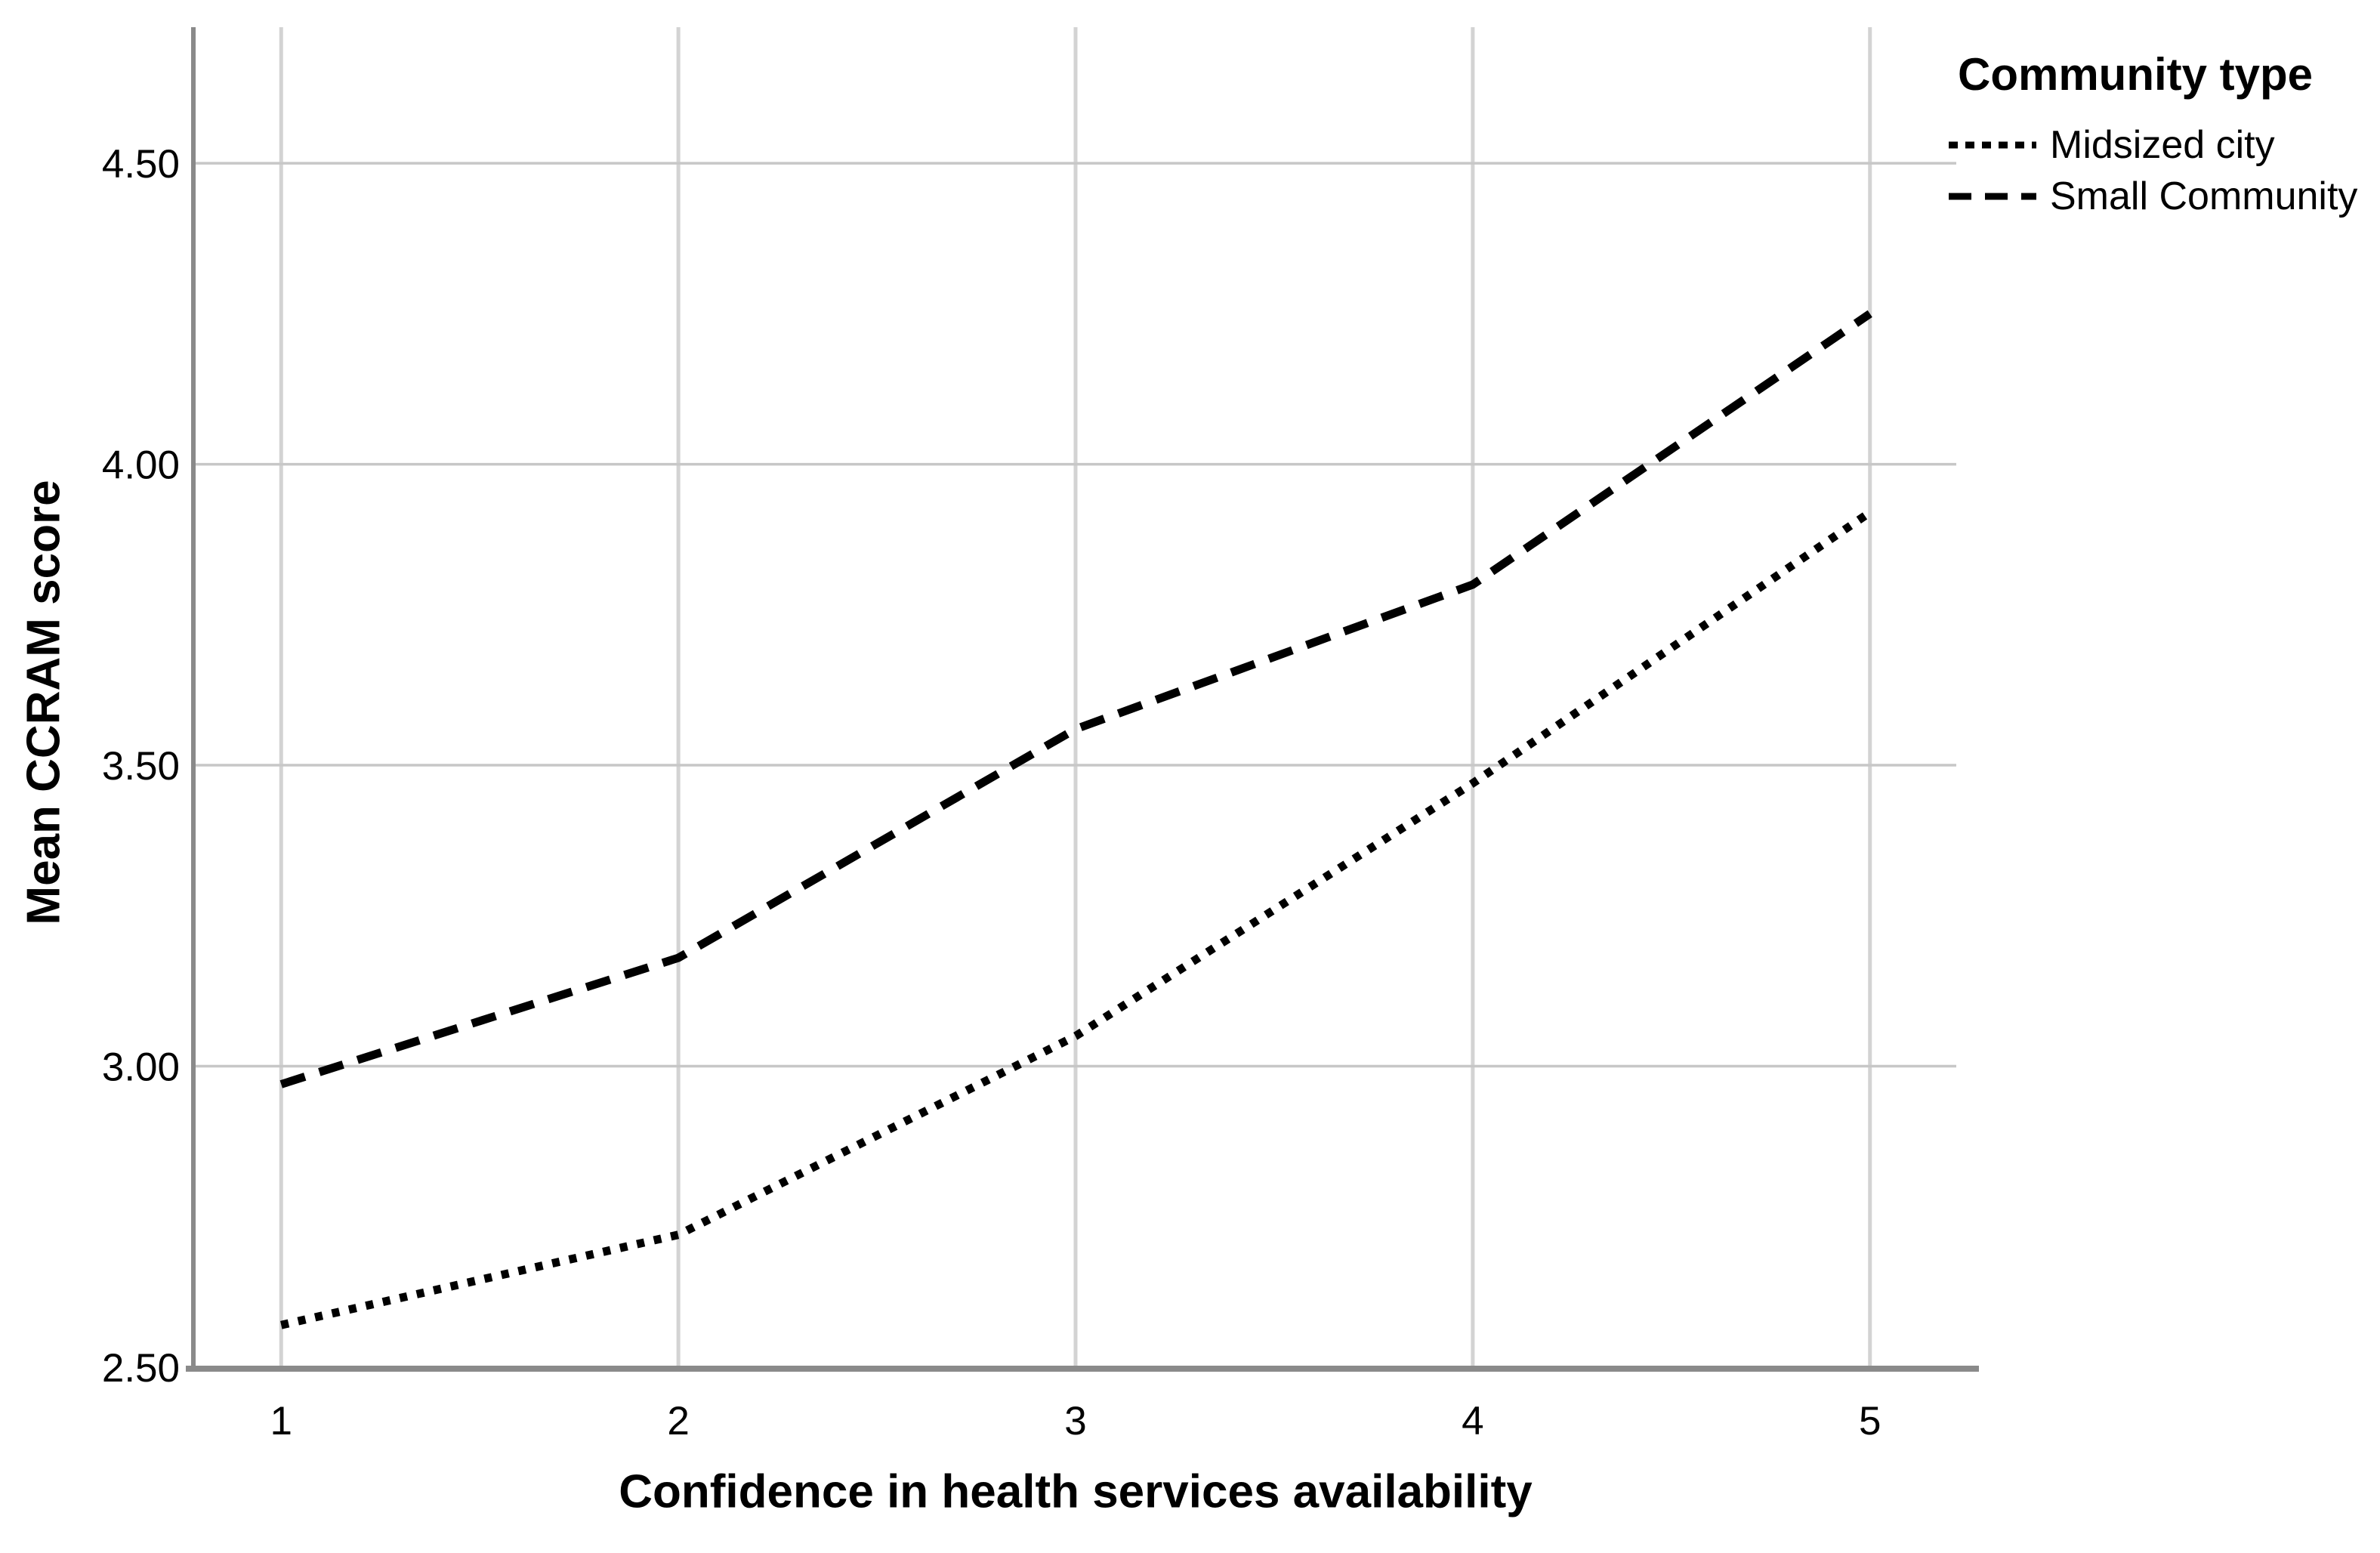  Describe the element at coordinates (141, 1067) in the screenshot. I see `y-tick-label: 3.00` at that location.